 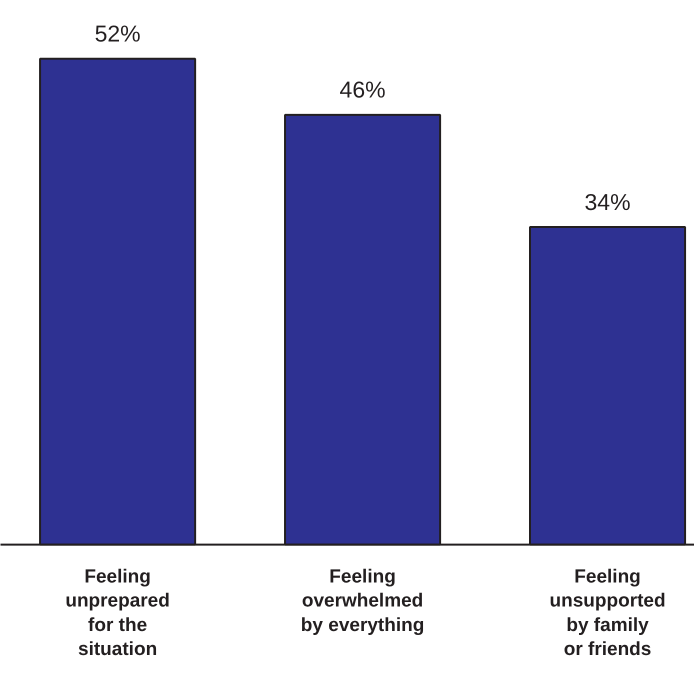 What do you see at coordinates (607, 613) in the screenshot?
I see `x-tick-label: Feeling unsupported by family or friends` at bounding box center [607, 613].